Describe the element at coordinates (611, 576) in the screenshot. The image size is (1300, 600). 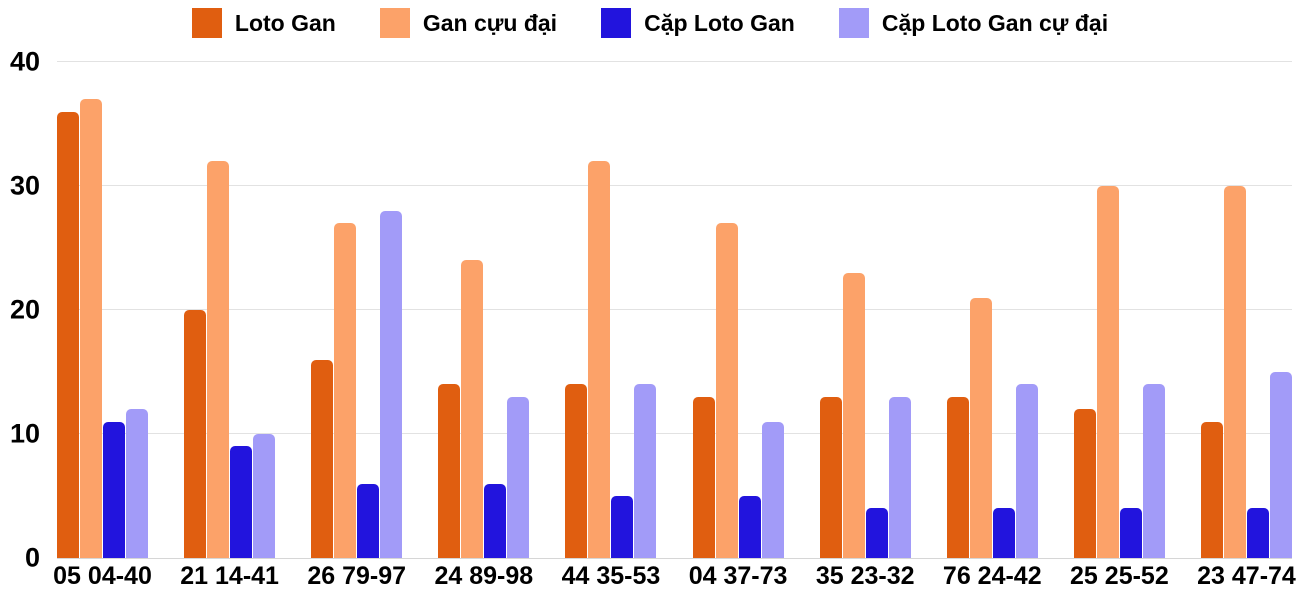
I see `x-tick-label: 44 35-53` at that location.